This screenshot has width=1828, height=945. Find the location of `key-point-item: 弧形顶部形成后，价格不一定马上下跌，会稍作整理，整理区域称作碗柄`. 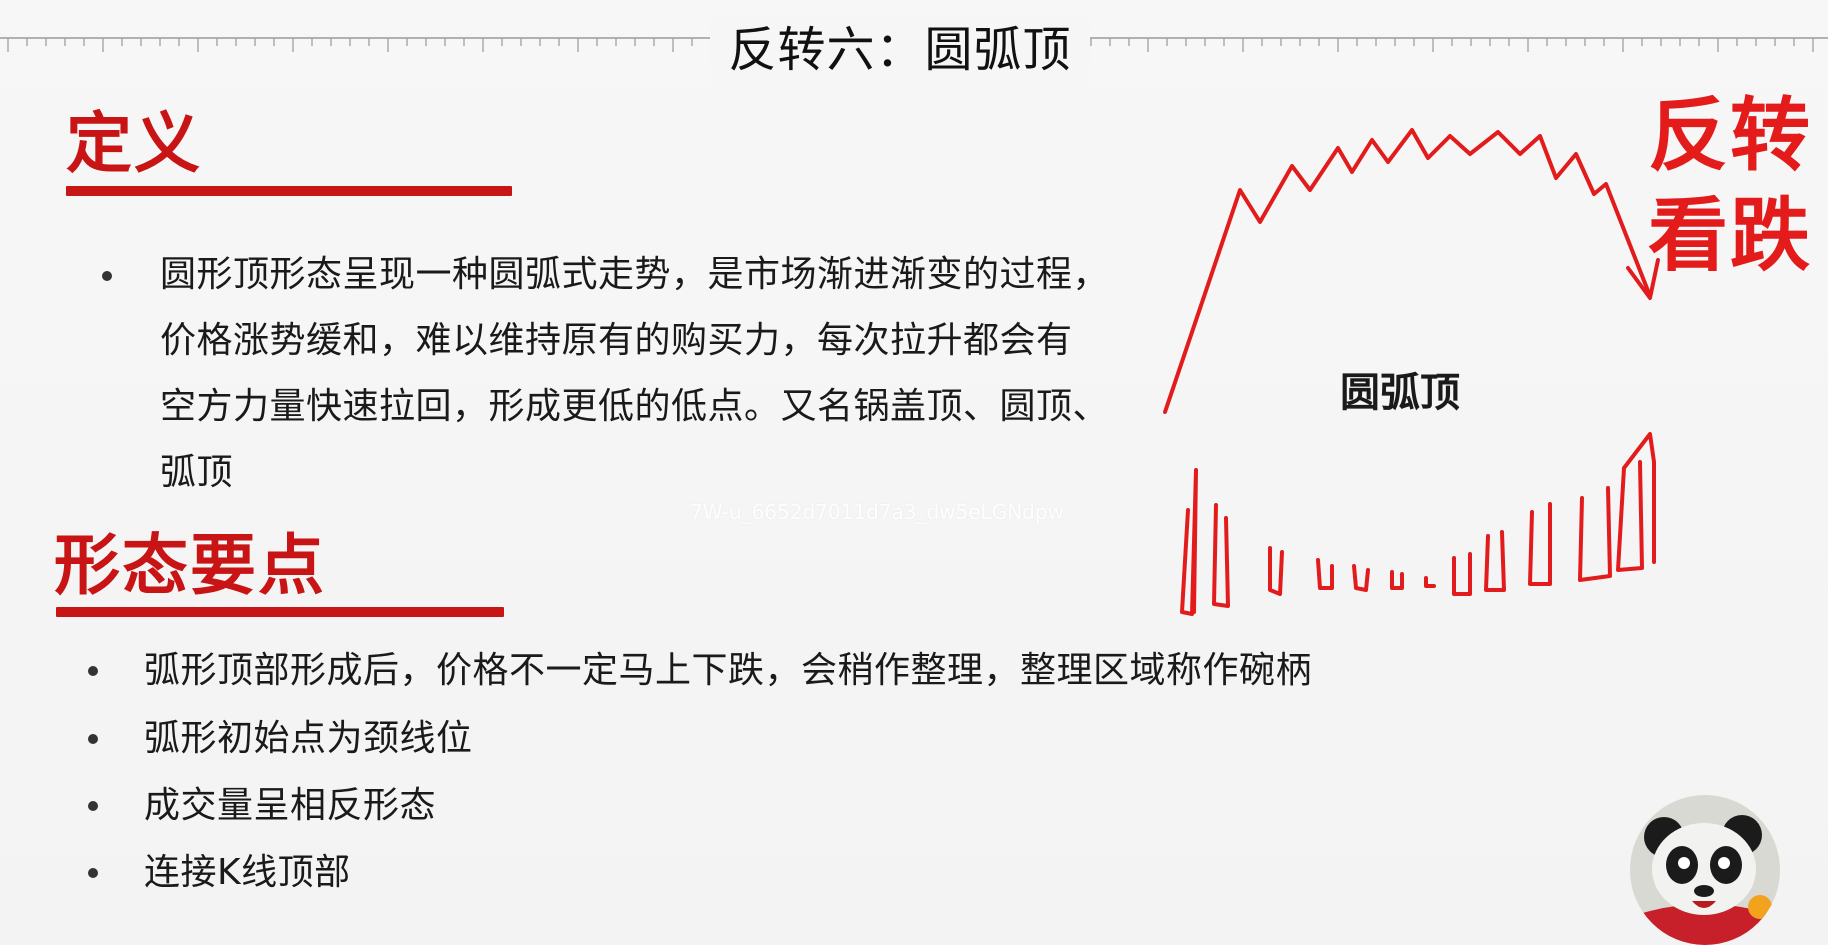

key-point-item: 弧形顶部形成后，价格不一定马上下跌，会稍作整理，整理区域称作碗柄 is located at coordinates (728, 670).